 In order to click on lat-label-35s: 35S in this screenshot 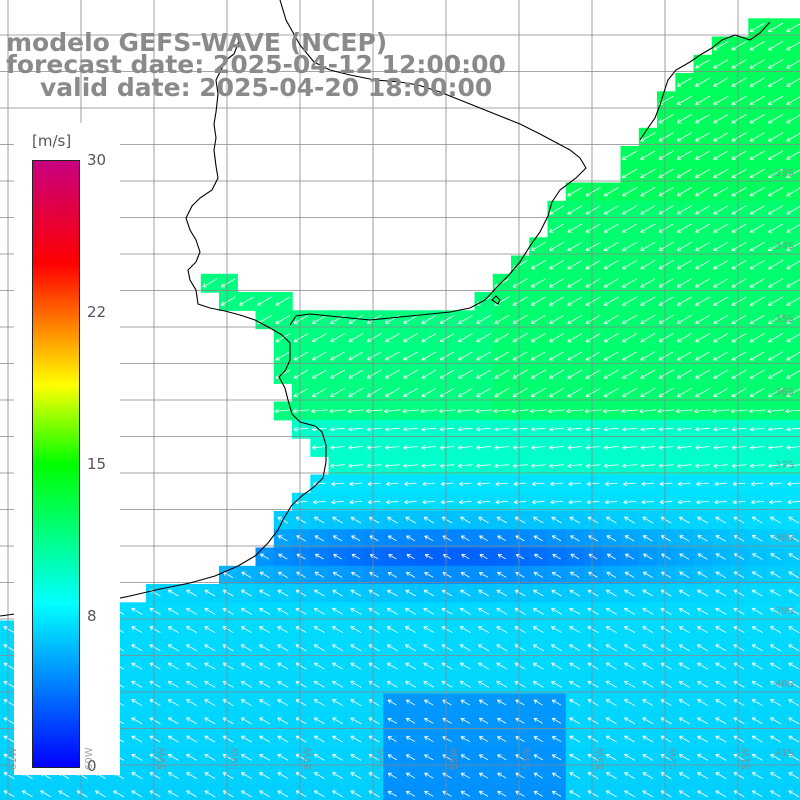, I will do `click(784, 319)`.